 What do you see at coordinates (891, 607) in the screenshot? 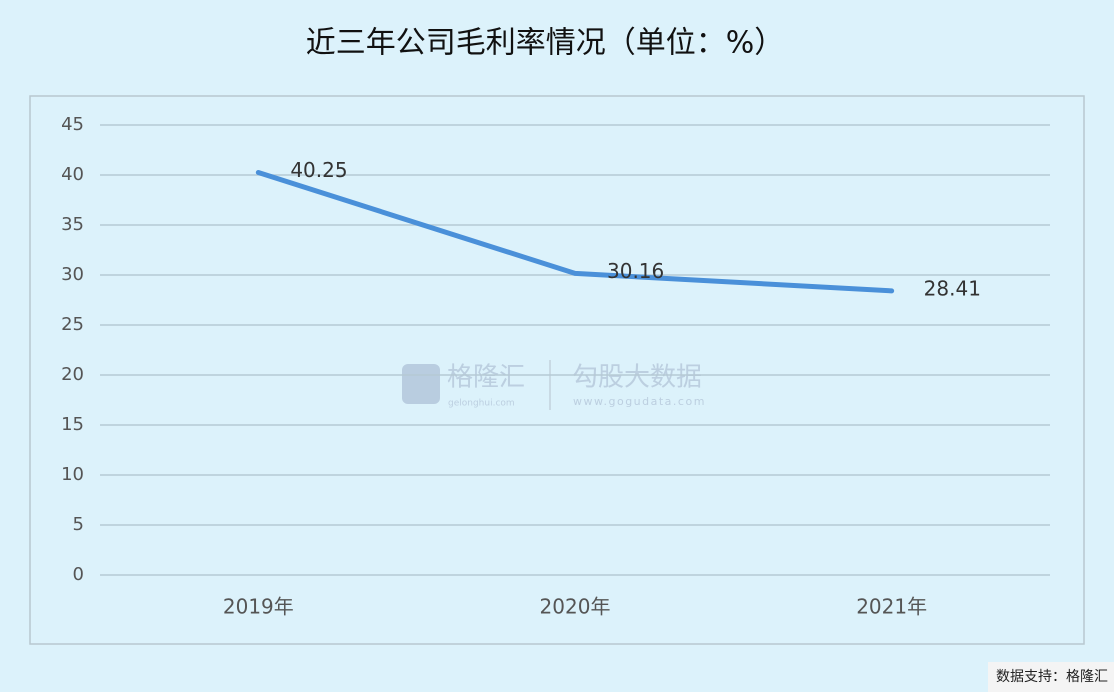
I see `x-tick-label: 2021年` at bounding box center [891, 607].